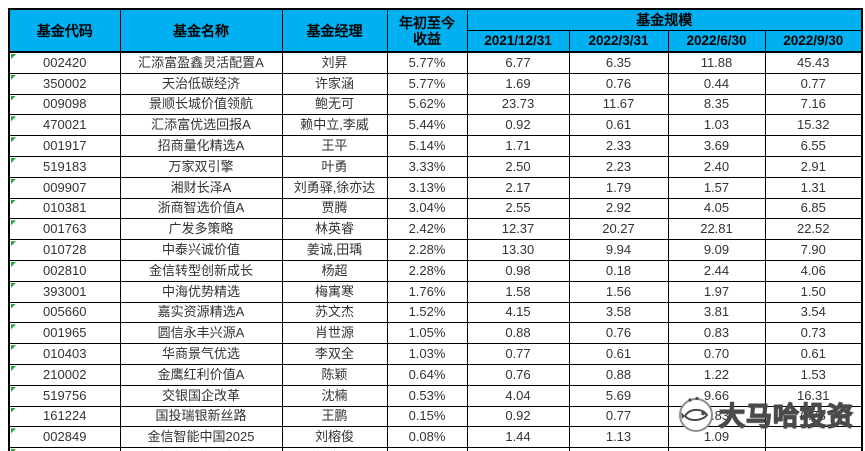 Image resolution: width=865 pixels, height=451 pixels. What do you see at coordinates (518, 104) in the screenshot?
I see `scale-cell-q4-2021: 23.73` at bounding box center [518, 104].